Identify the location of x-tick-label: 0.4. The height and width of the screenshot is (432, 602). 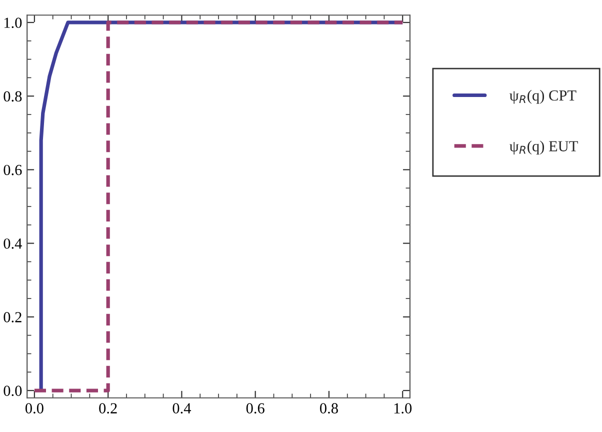
(182, 408).